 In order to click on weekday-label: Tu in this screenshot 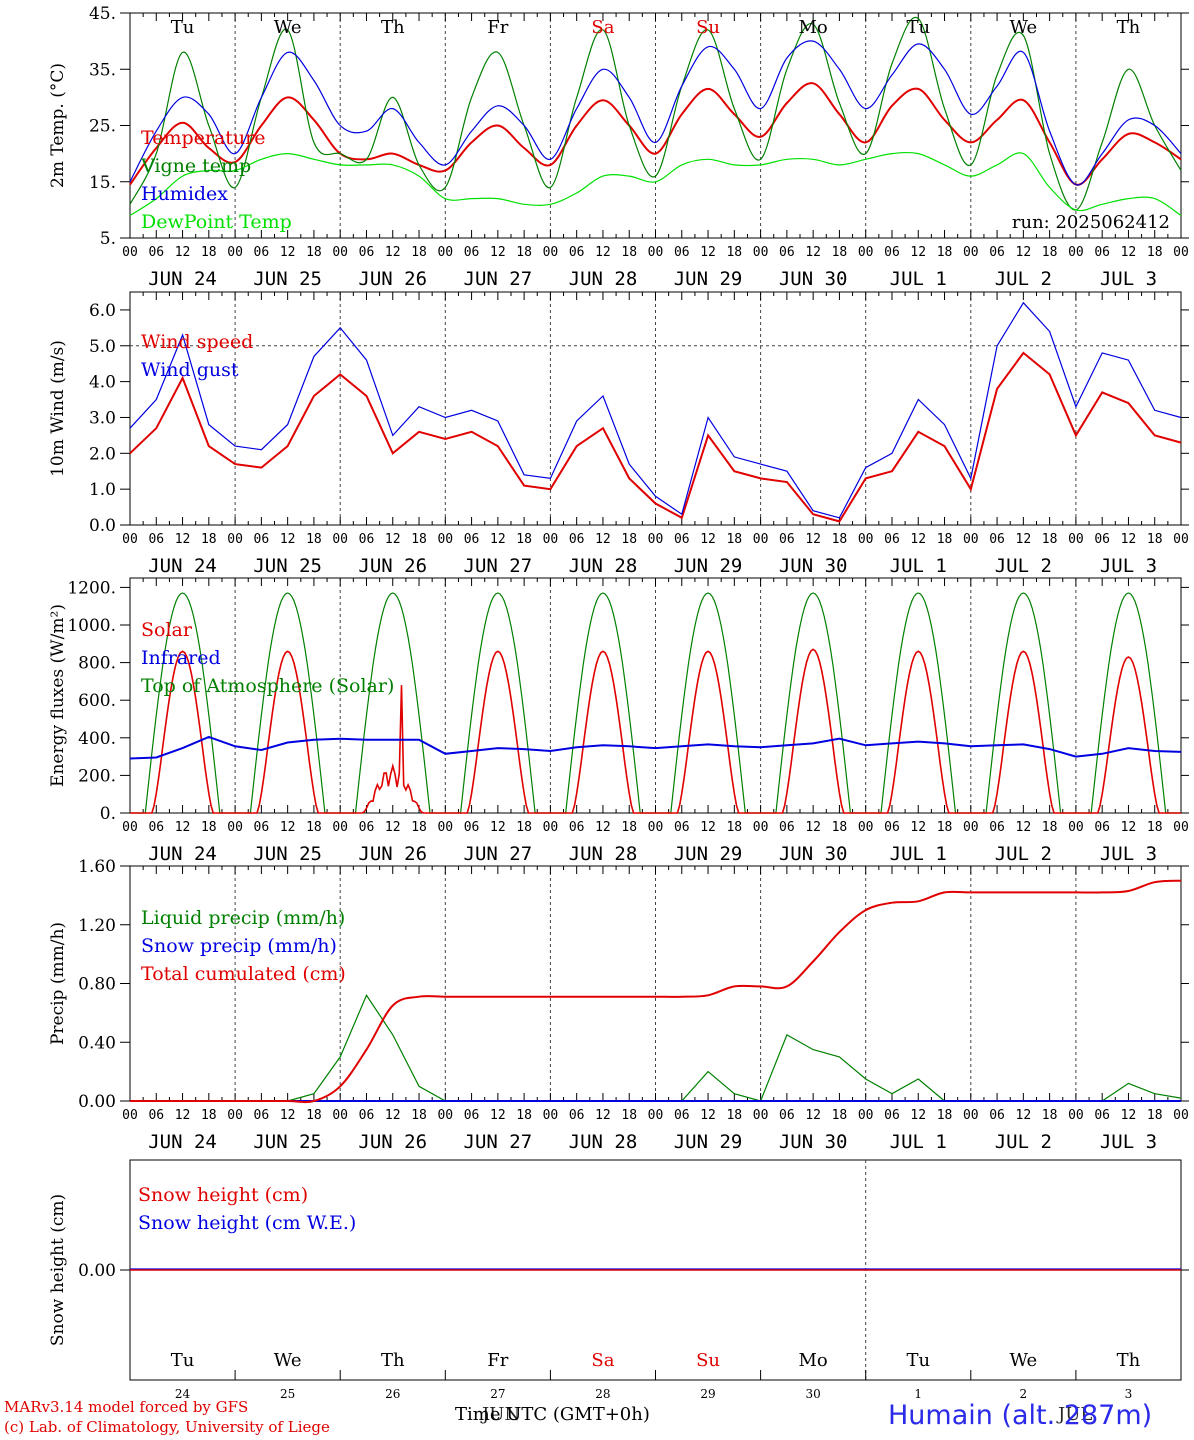, I will do `click(918, 1360)`.